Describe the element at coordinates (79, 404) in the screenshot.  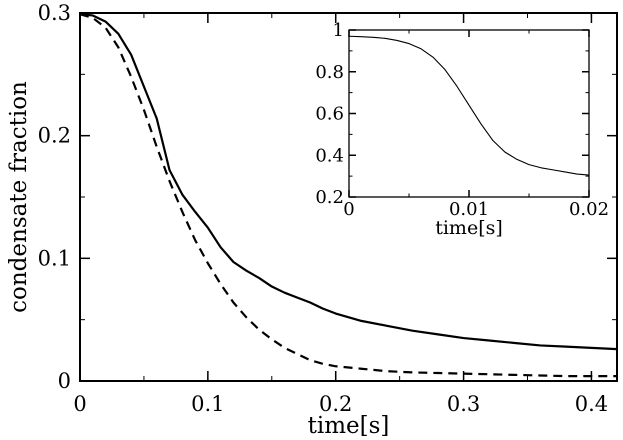
I see `main-x-tick-label: 0` at that location.